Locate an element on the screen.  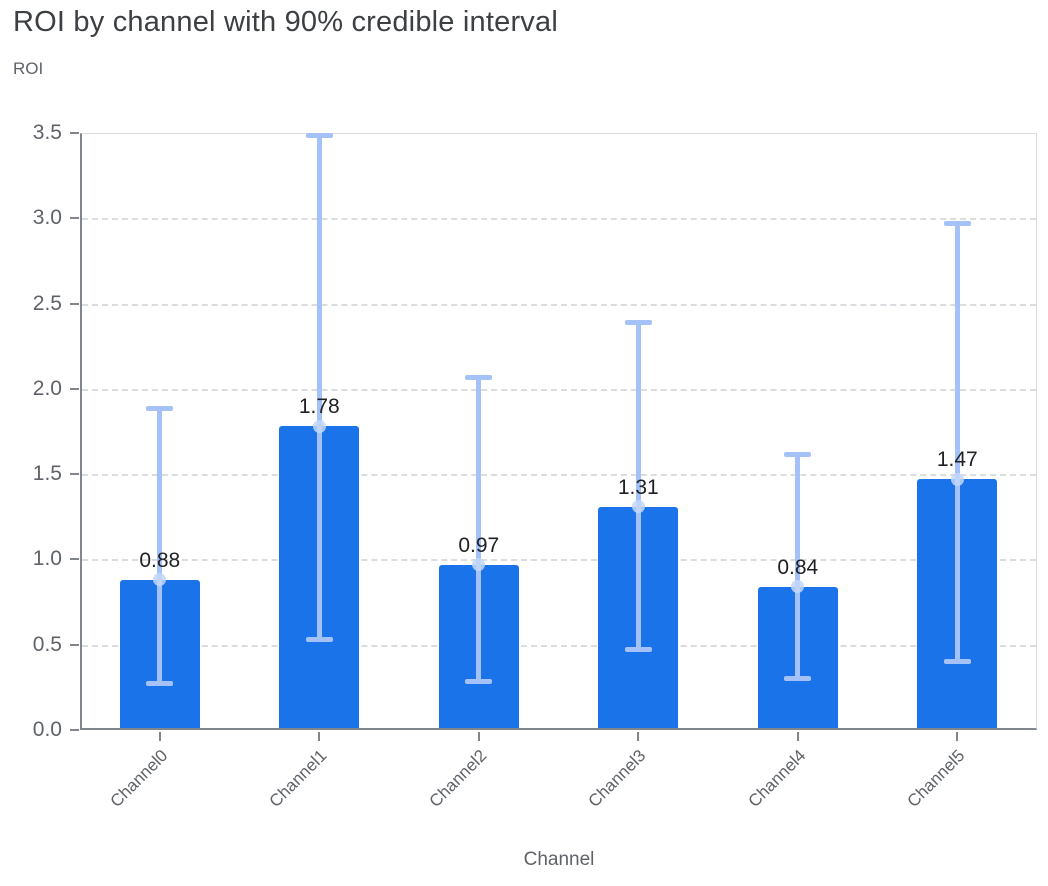
x-axis-title: Channel is located at coordinates (559, 859).